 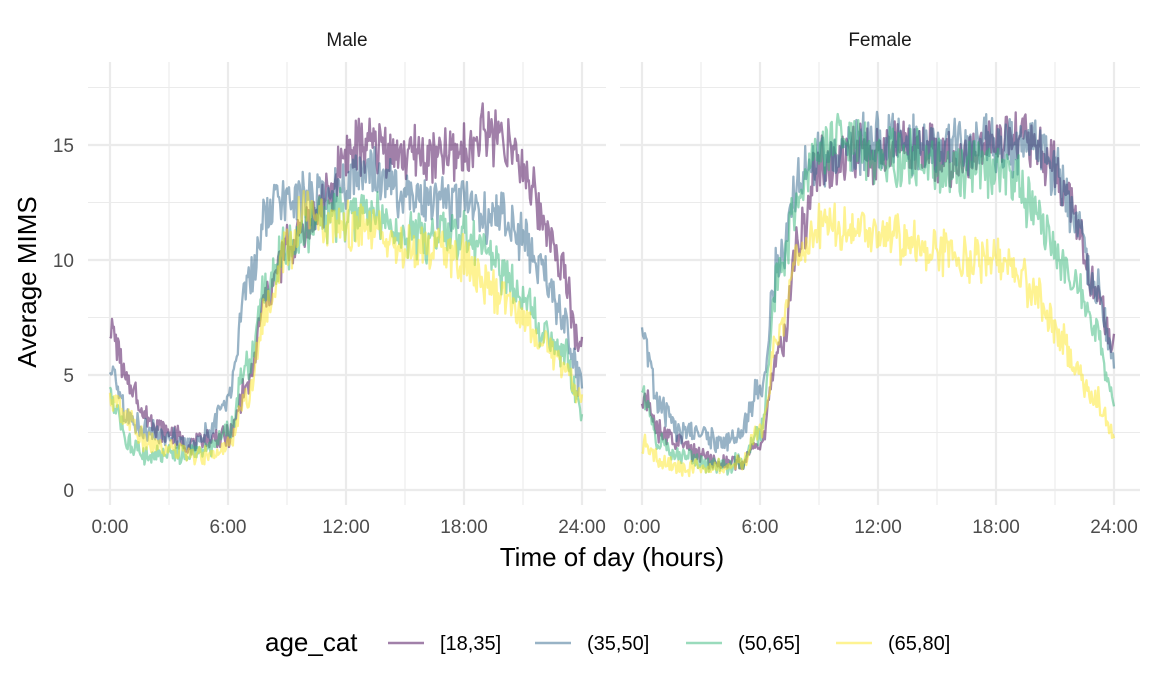 What do you see at coordinates (919, 644) in the screenshot?
I see `legend-label-3: (65,80]` at bounding box center [919, 644].